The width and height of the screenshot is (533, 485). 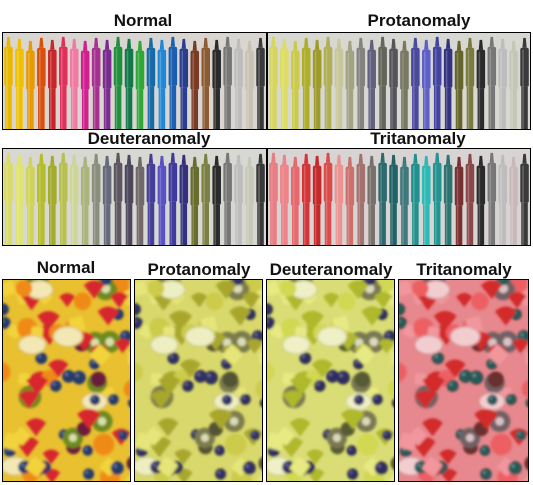 I want to click on grape, so click(x=392, y=463).